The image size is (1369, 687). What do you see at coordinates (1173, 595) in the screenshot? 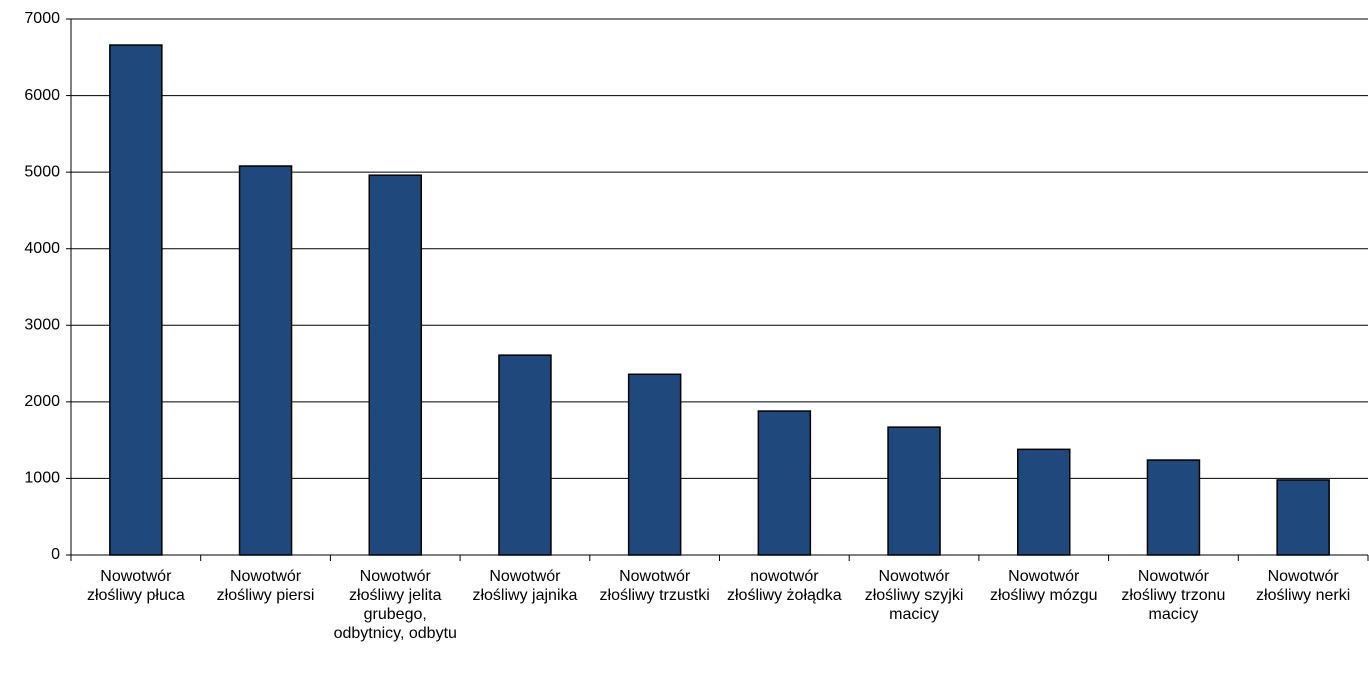
I see `x-tick-label: Nowotwór złośliwy trzonu macicy` at bounding box center [1173, 595].